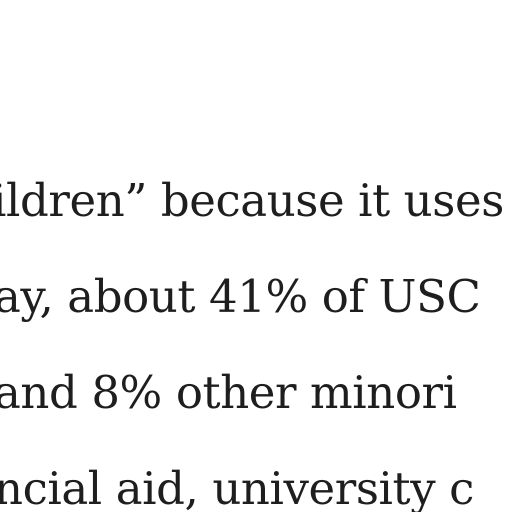  I want to click on text-line-4: ncial aid, university c, so click(237, 487).